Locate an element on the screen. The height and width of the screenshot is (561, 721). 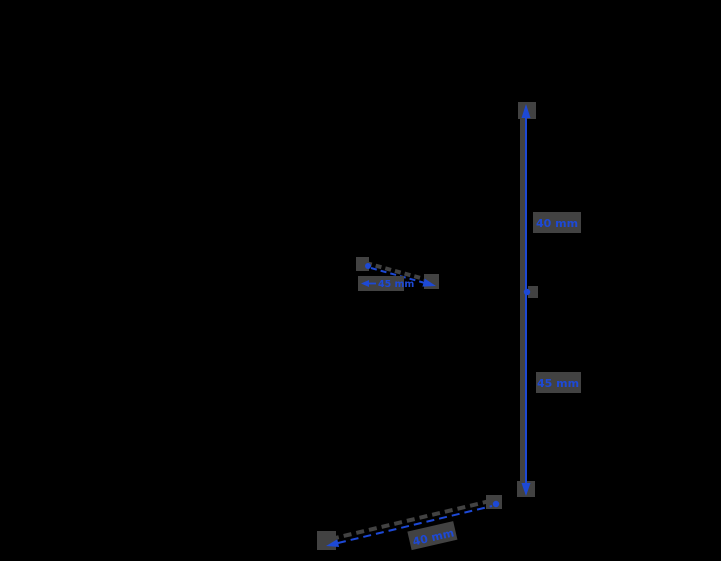
lower-height-label-box is located at coordinates (558, 382).